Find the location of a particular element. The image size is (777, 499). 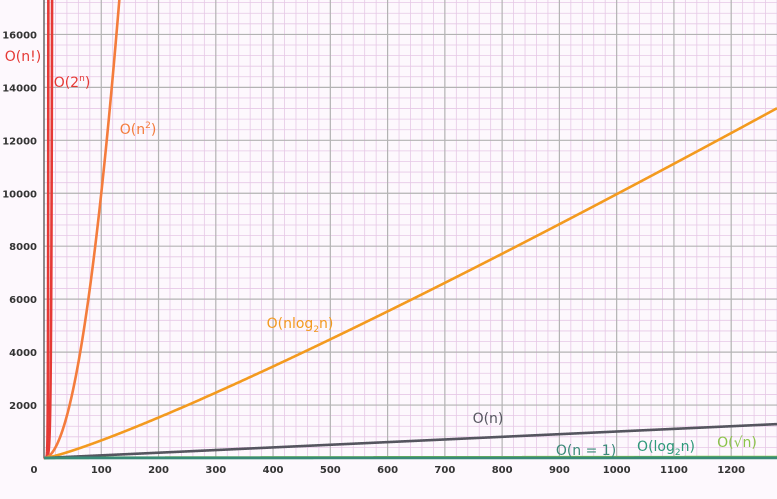

series-linear-label: O(n) is located at coordinates (488, 419).